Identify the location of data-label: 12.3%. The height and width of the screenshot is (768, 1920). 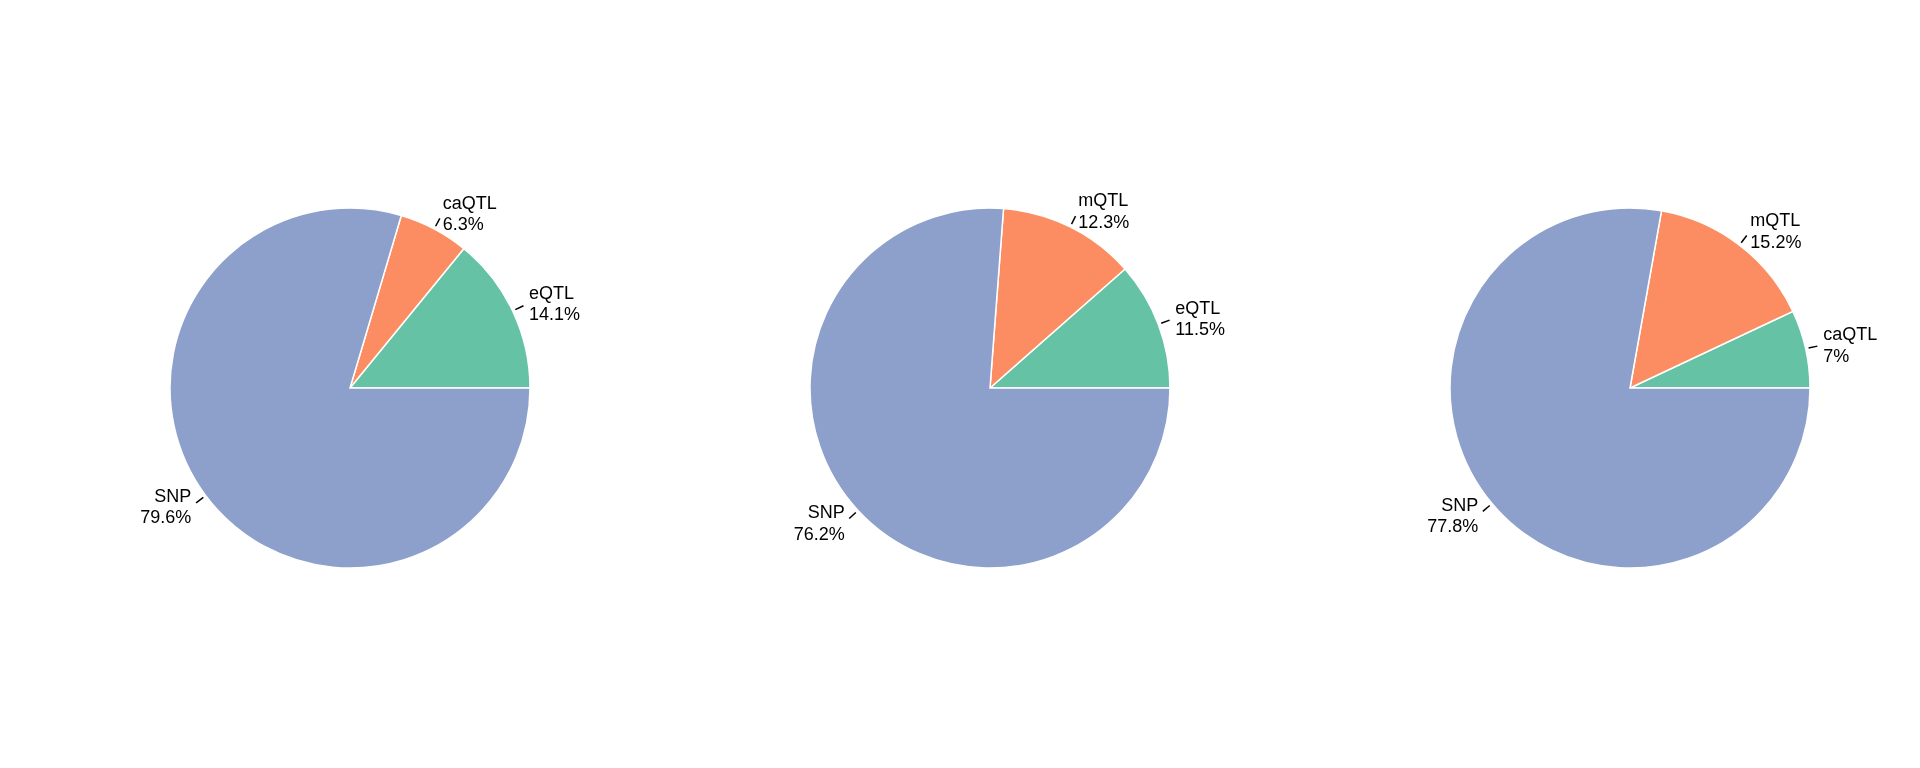
(1104, 221).